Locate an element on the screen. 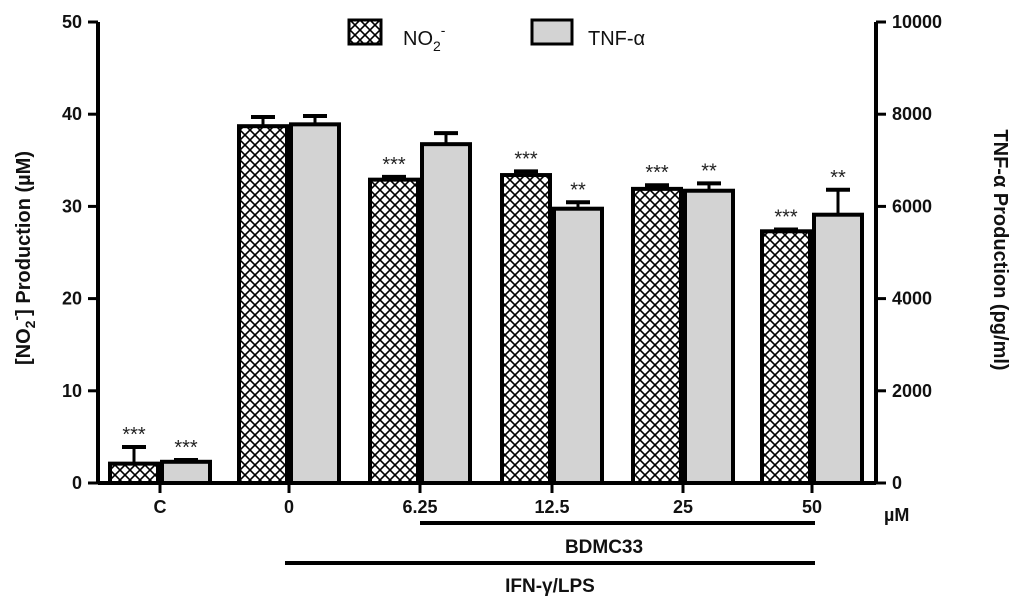 The height and width of the screenshot is (615, 1024). x-tick-label: 6.25 is located at coordinates (419, 507).